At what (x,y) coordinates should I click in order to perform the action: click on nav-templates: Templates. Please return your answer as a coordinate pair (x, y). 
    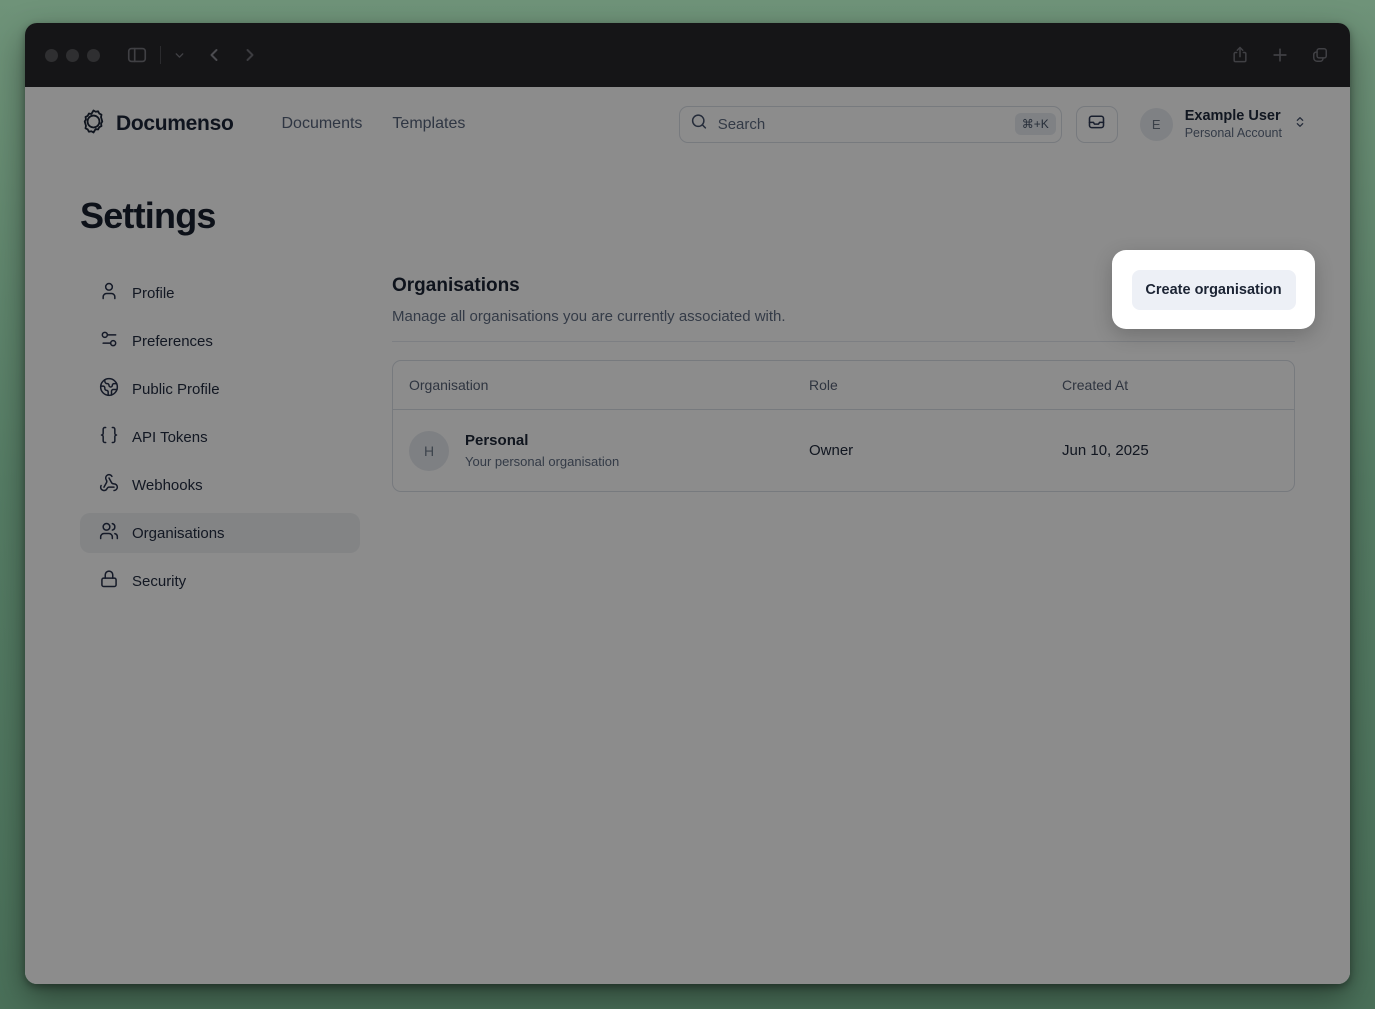
    Looking at the image, I should click on (429, 123).